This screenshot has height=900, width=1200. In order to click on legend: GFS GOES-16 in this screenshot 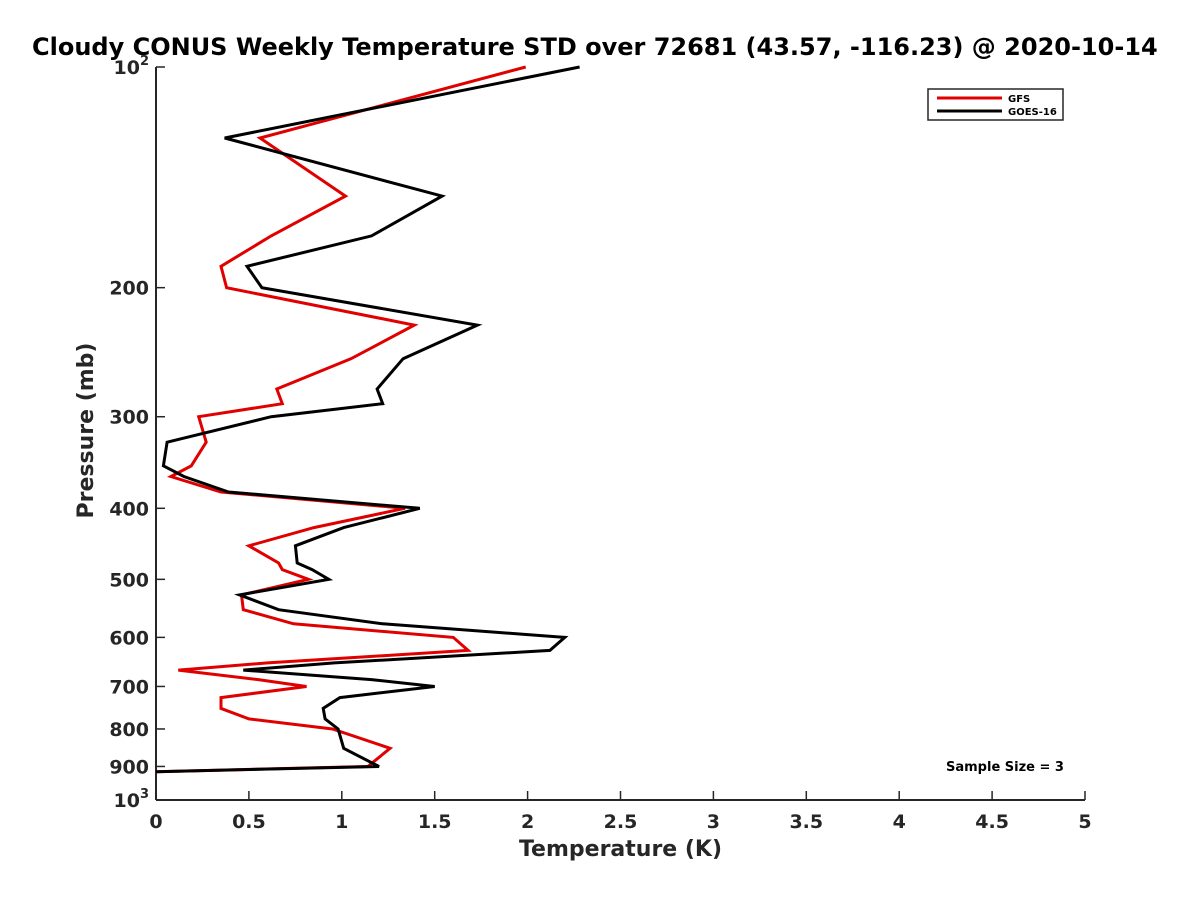, I will do `click(995, 104)`.